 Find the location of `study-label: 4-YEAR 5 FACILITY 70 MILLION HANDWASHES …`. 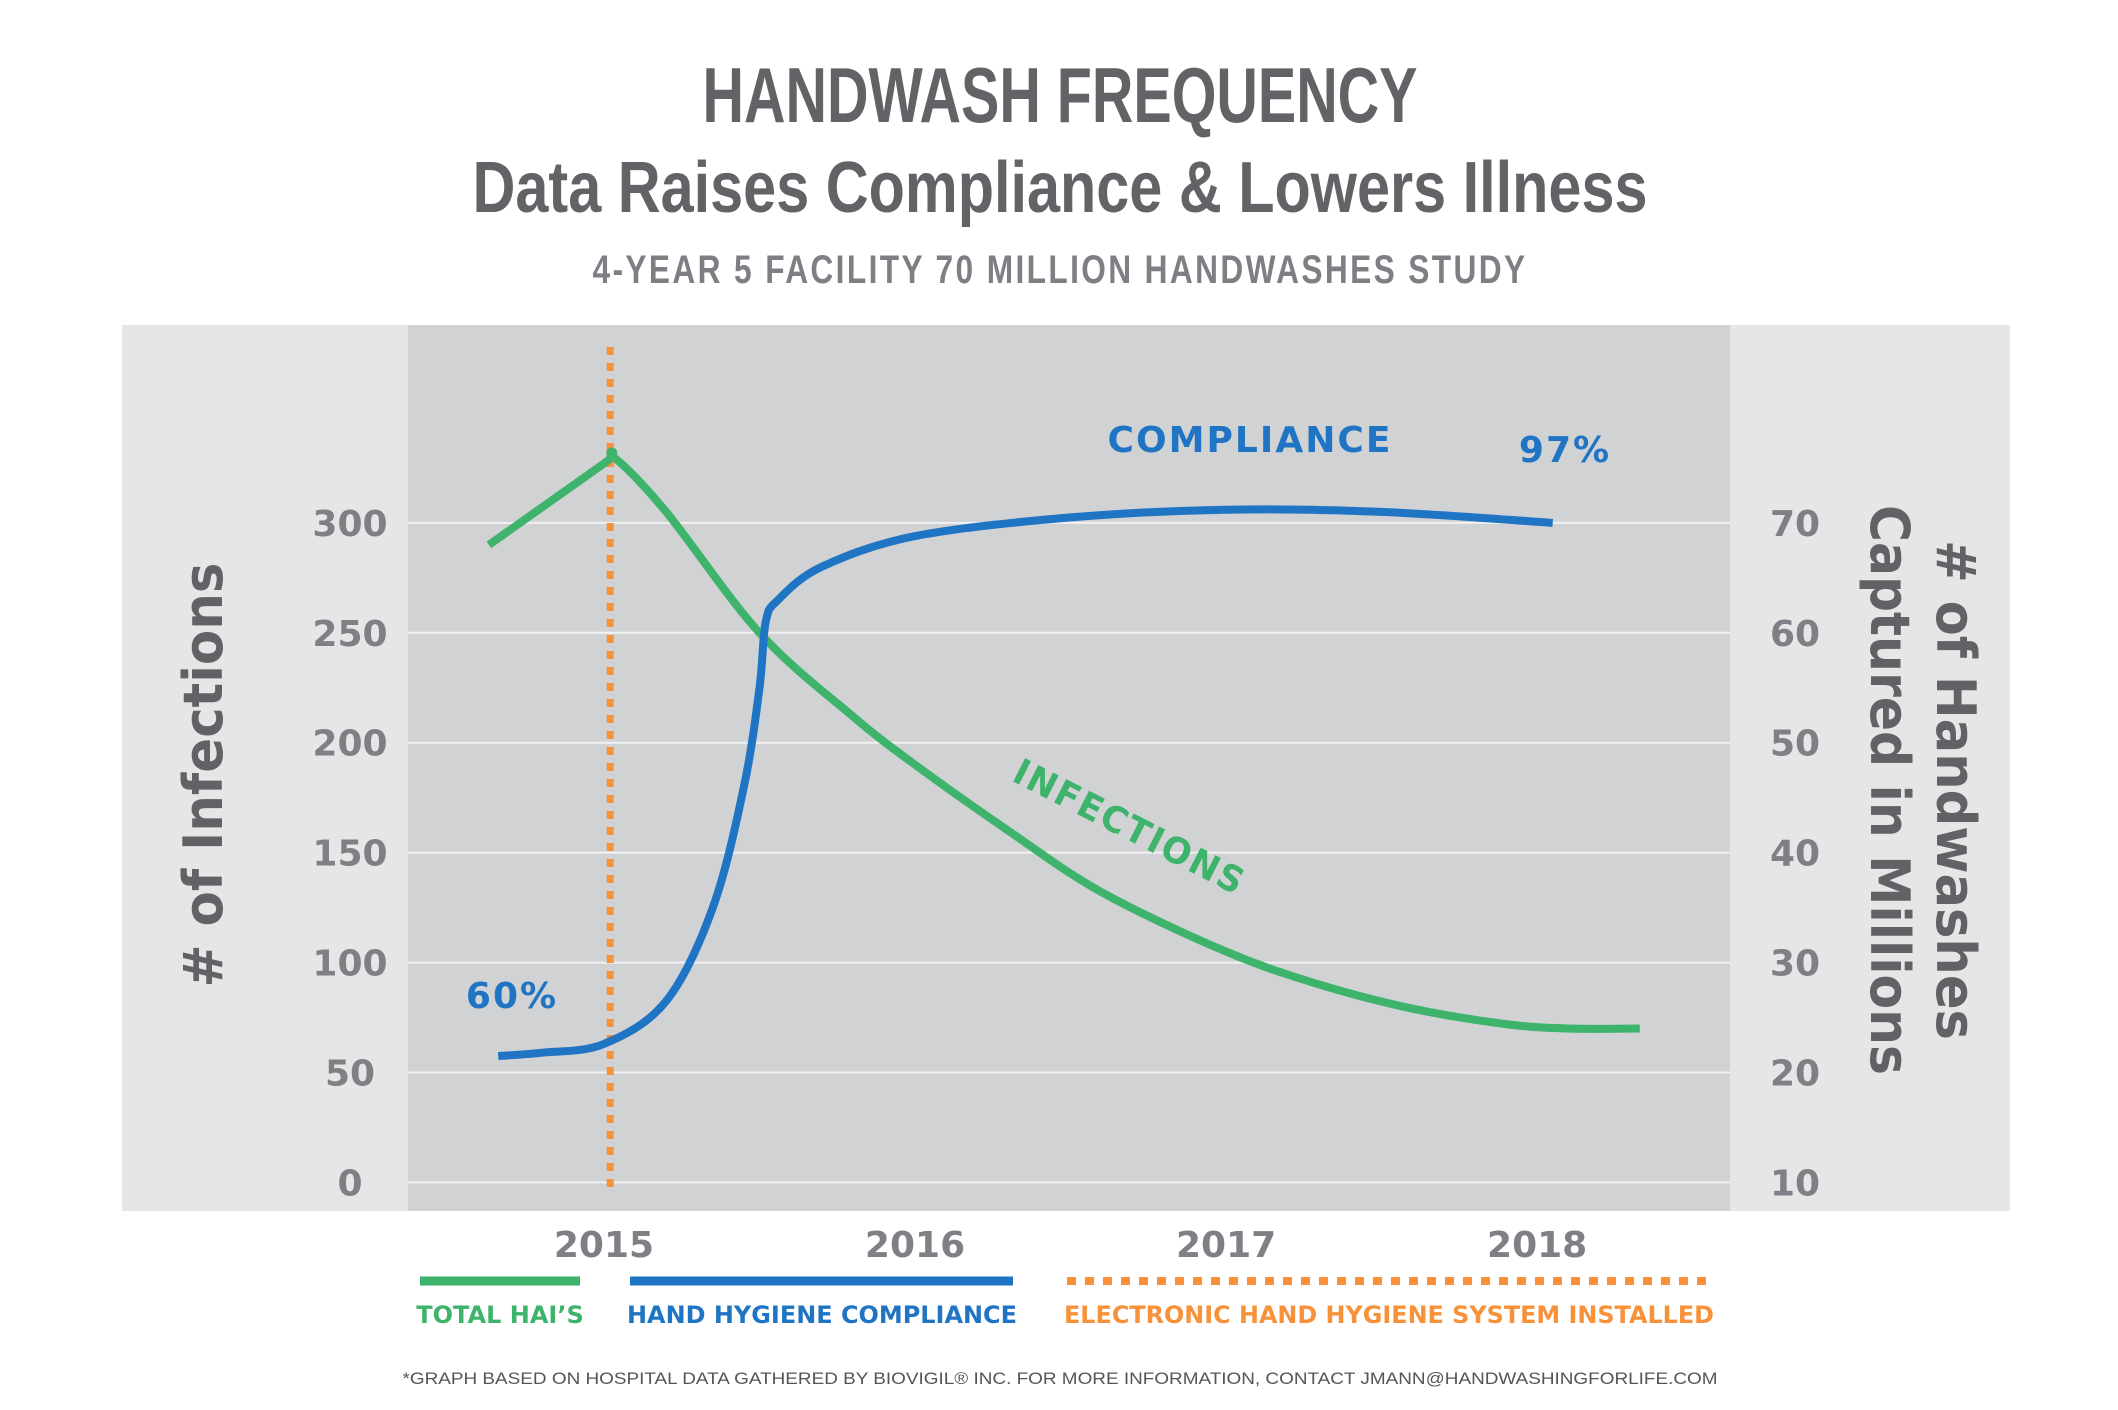

study-label: 4-YEAR 5 FACILITY 70 MILLION HANDWASHES … is located at coordinates (1060, 270).